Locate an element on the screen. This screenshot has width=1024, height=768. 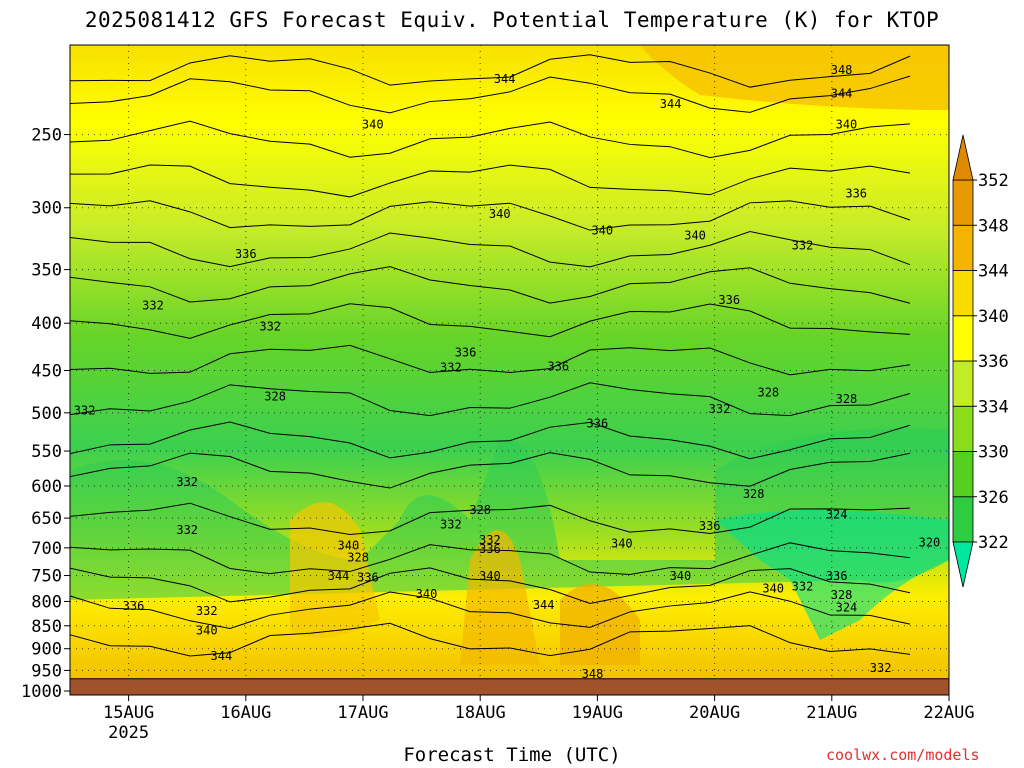
y-tick-label: 500 is located at coordinates (46, 414).